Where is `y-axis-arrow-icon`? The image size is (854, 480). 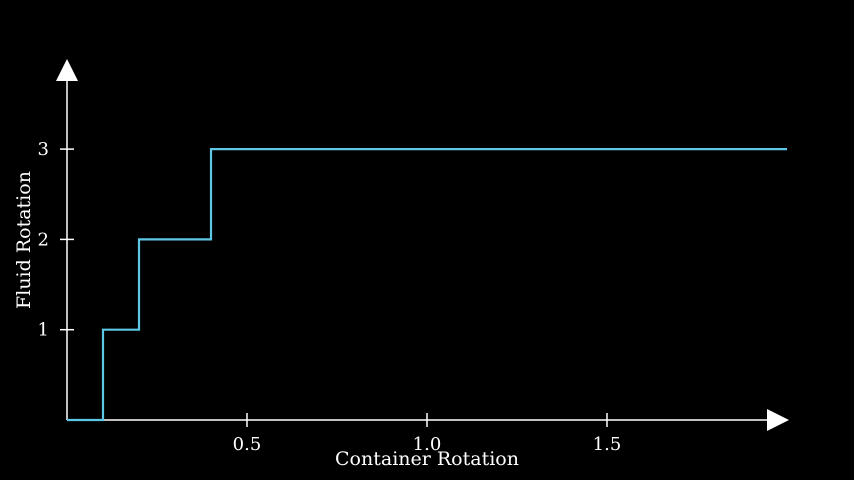
y-axis-arrow-icon is located at coordinates (67, 70).